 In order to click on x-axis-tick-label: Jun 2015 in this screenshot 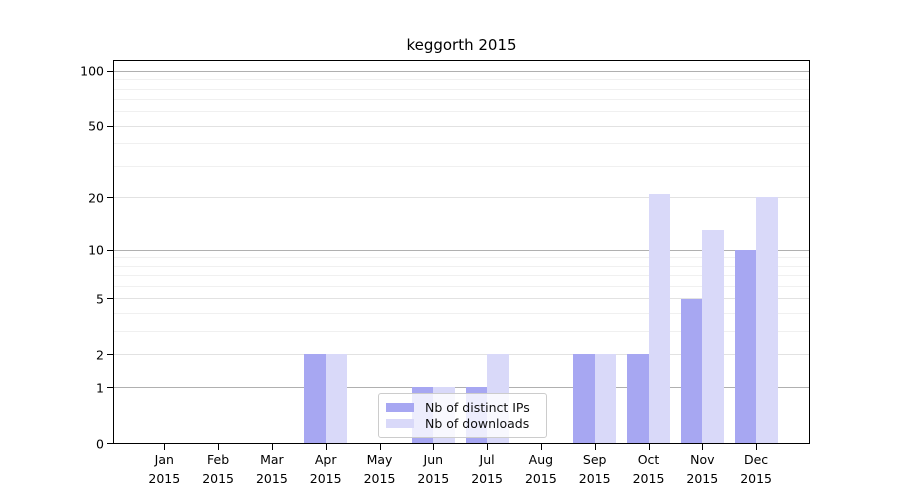, I will do `click(433, 469)`.